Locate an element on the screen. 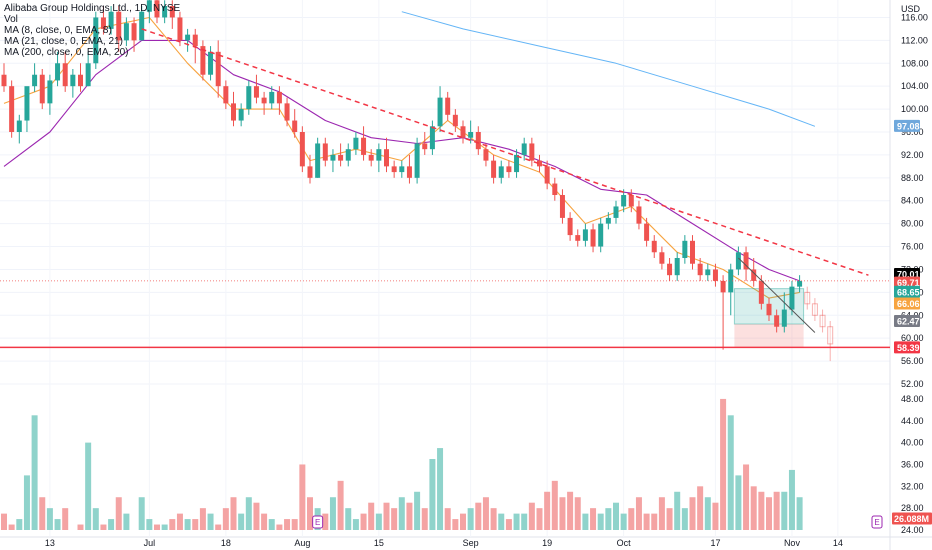 The width and height of the screenshot is (932, 550). volume-axis: 48.00 44.00 40.00 36.00 32.00 28.00 24.00 is located at coordinates (912, 464).